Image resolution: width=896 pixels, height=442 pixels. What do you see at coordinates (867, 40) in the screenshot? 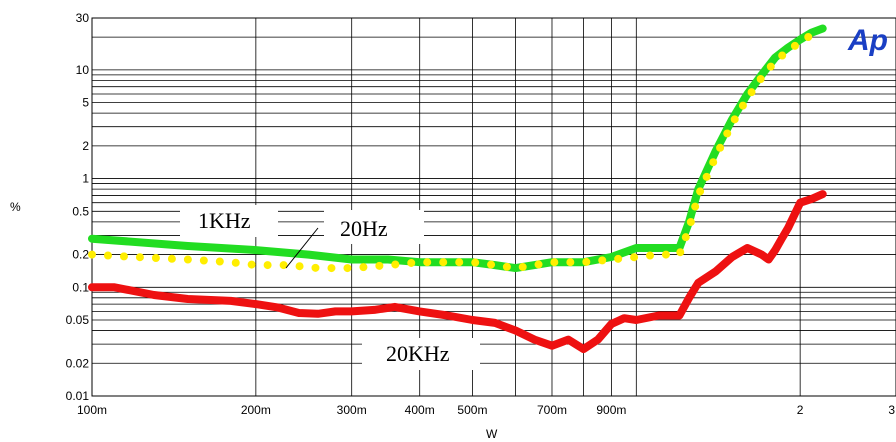
I see `ap-logo: Ap` at bounding box center [867, 40].